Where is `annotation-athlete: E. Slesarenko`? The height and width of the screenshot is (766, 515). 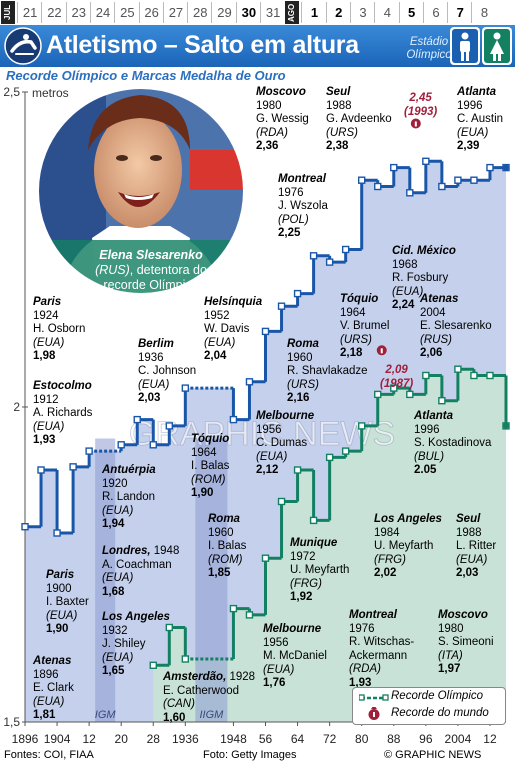 annotation-athlete: E. Slesarenko is located at coordinates (456, 326).